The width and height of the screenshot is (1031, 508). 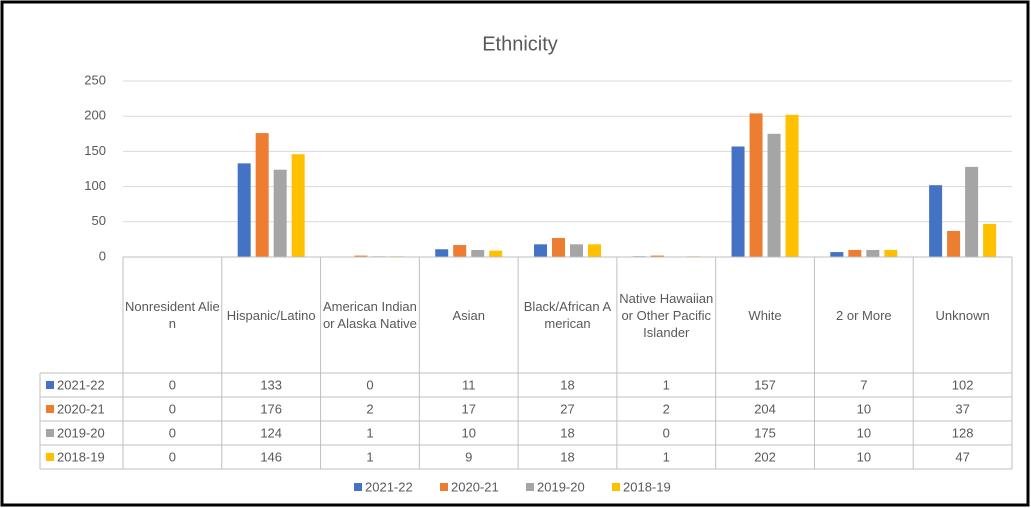 What do you see at coordinates (765, 408) in the screenshot?
I see `table-value: 204` at bounding box center [765, 408].